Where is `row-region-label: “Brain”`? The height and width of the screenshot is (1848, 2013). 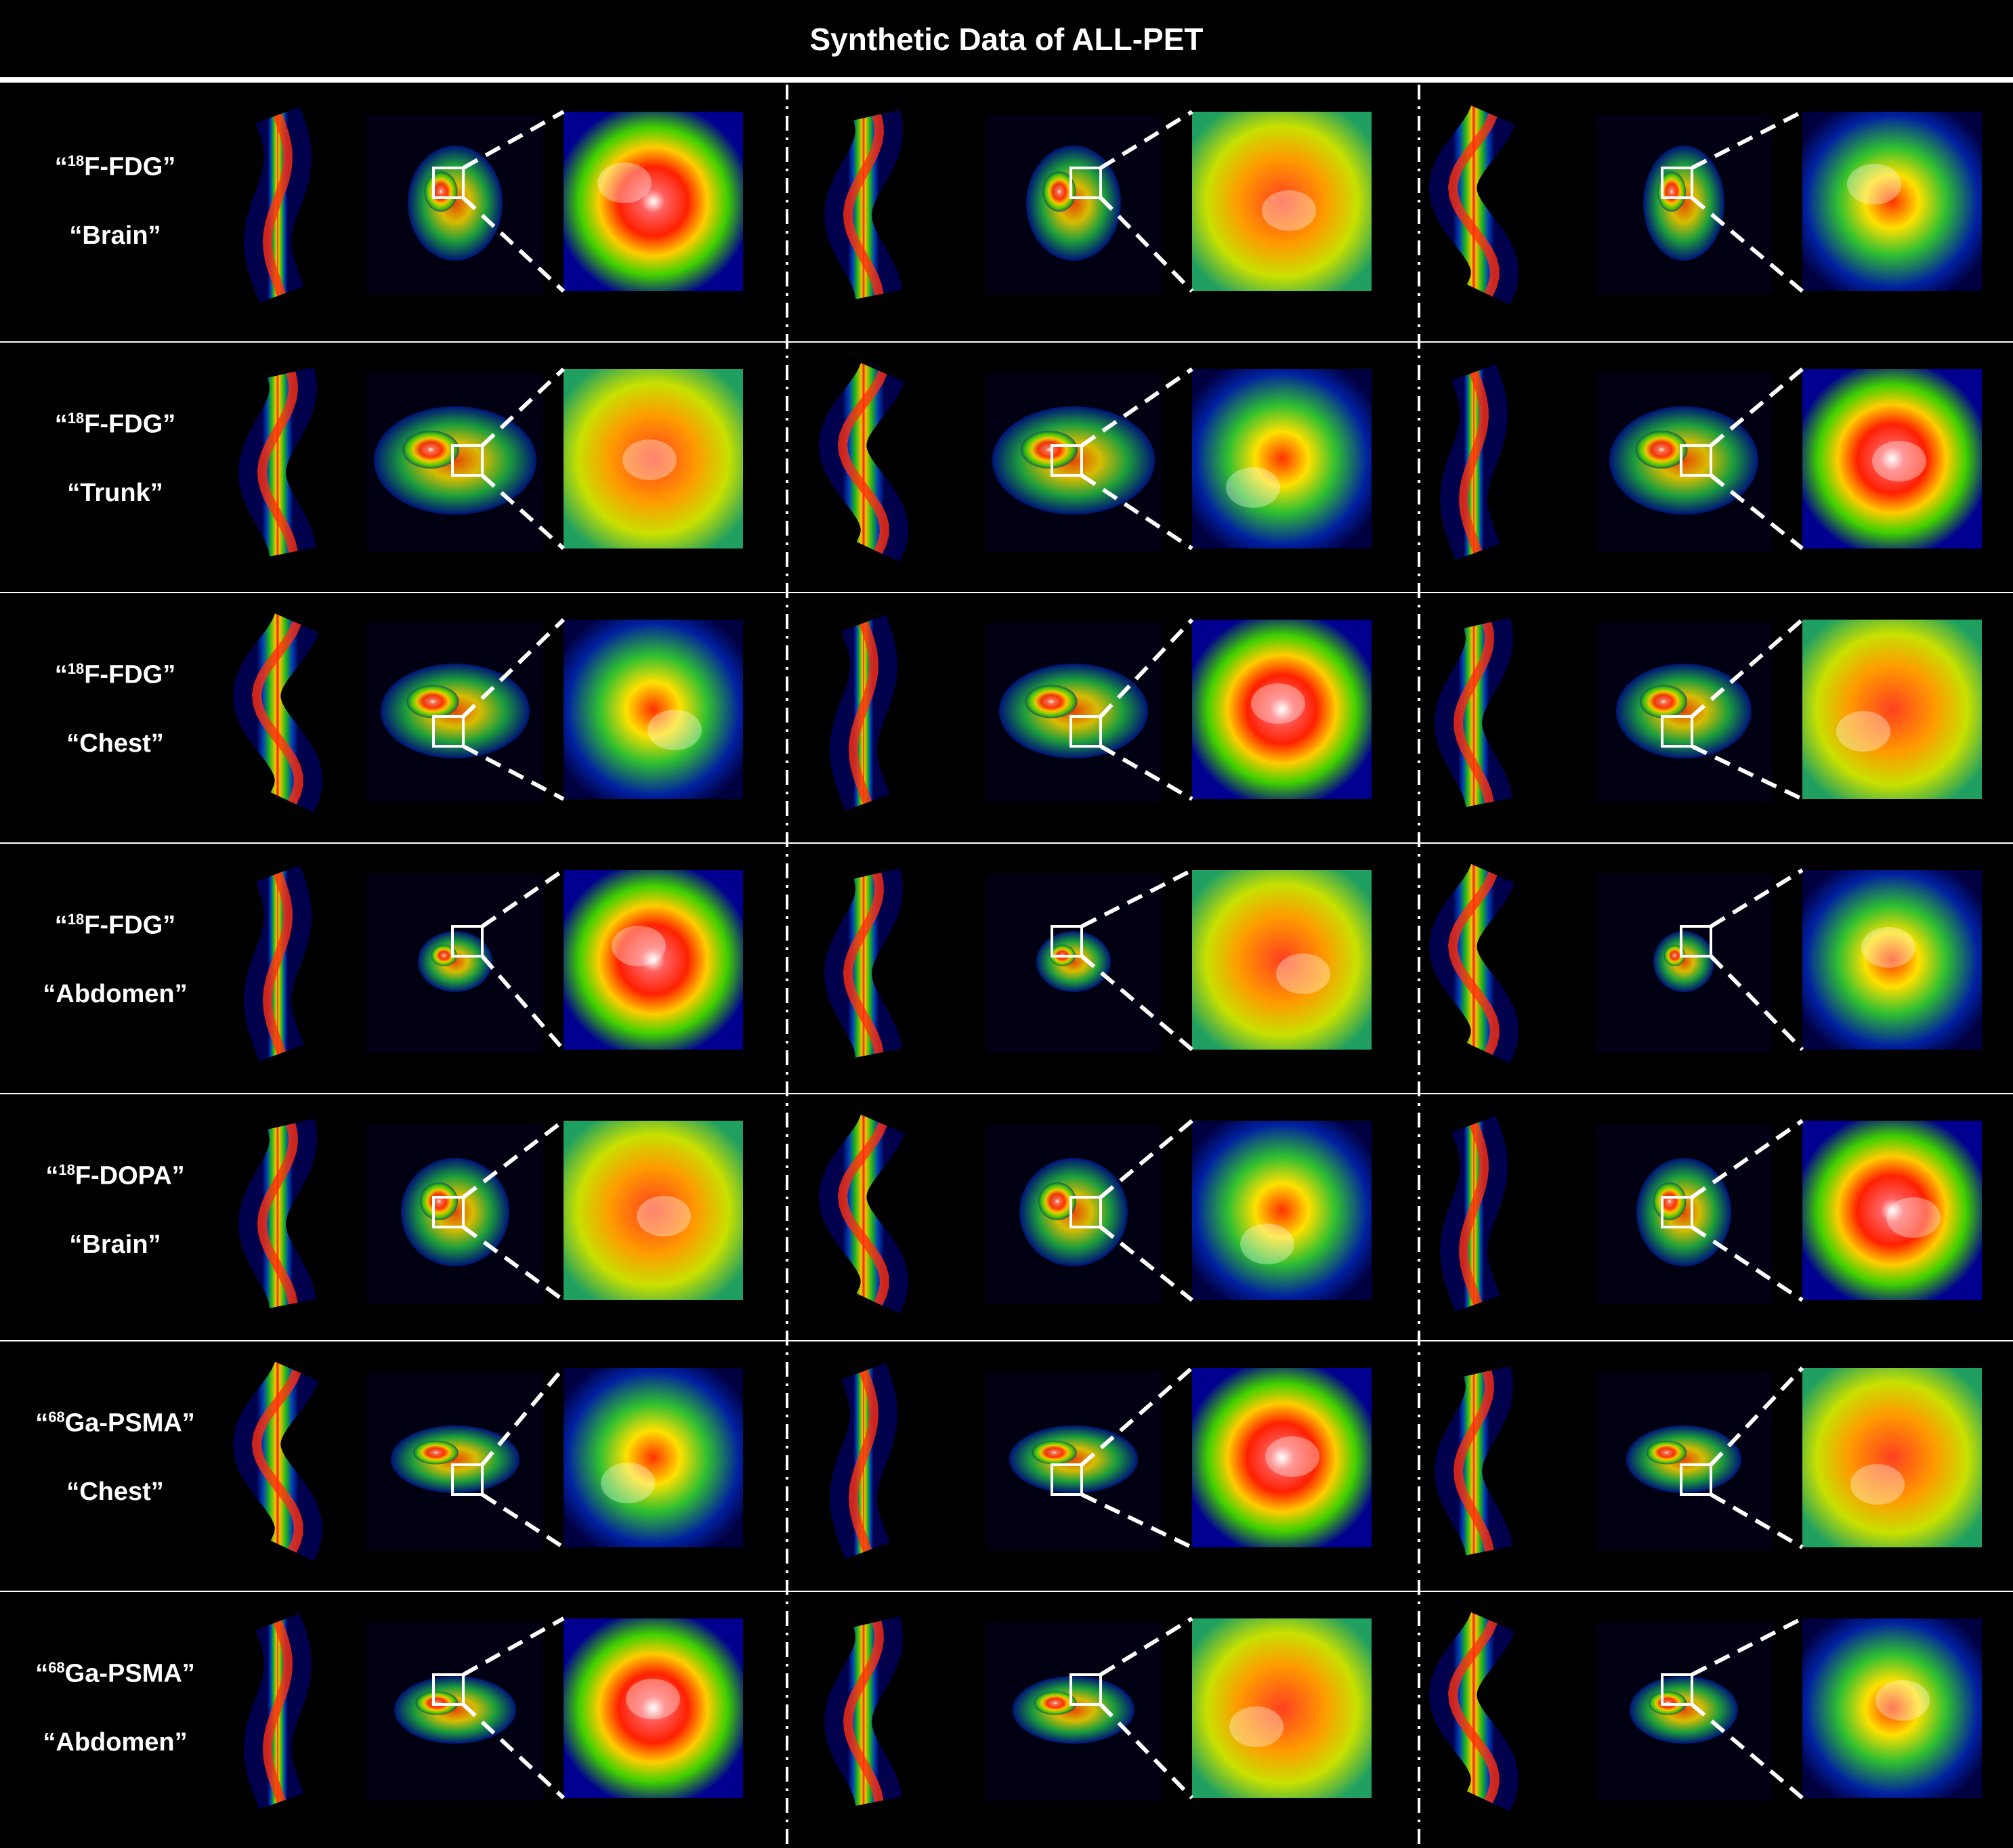
row-region-label: “Brain” is located at coordinates (115, 235).